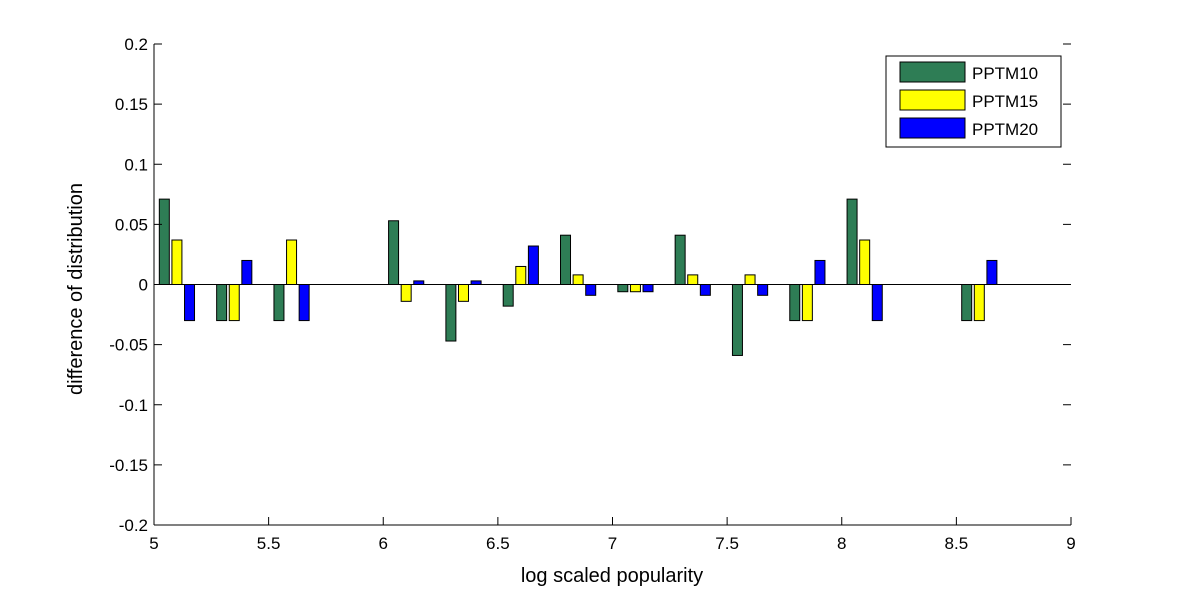  What do you see at coordinates (1005, 73) in the screenshot?
I see `legend-label-pptm10: PPTM10` at bounding box center [1005, 73].